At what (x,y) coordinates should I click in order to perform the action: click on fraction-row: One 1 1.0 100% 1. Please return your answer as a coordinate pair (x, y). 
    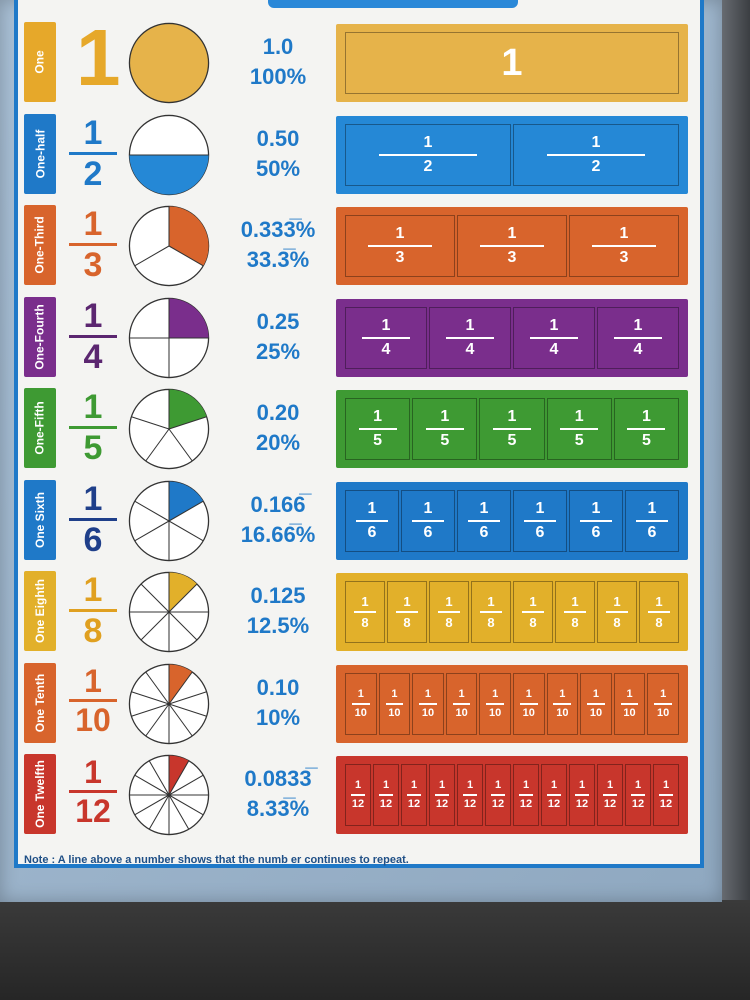
    Looking at the image, I should click on (363, 59).